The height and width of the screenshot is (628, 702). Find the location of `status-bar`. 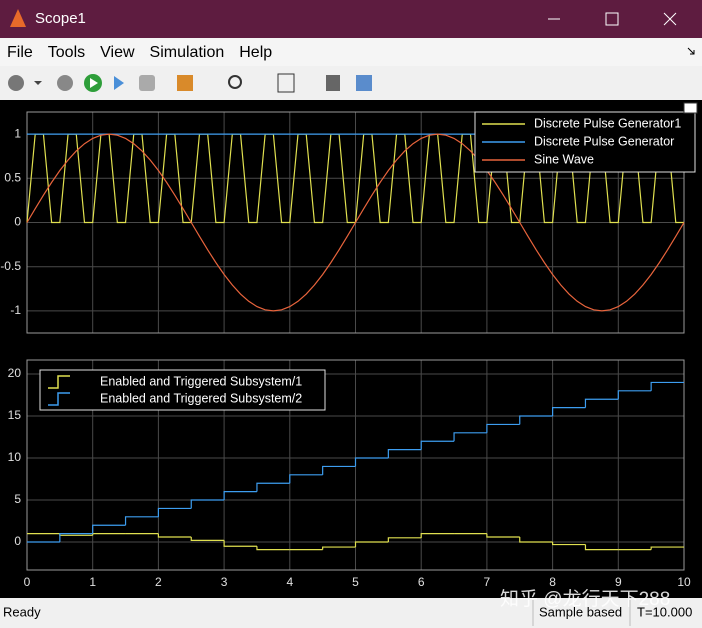

status-bar is located at coordinates (351, 613).